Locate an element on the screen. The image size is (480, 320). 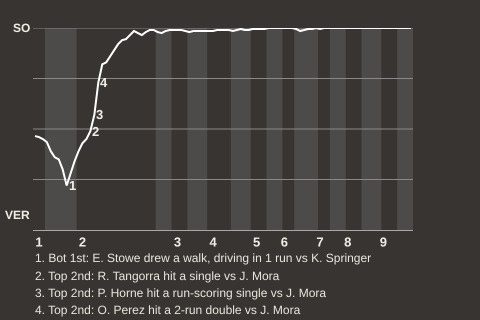
text: 2. Top 2nd: R. Tangorra hit a single vs J. Mora is located at coordinates (157, 276).